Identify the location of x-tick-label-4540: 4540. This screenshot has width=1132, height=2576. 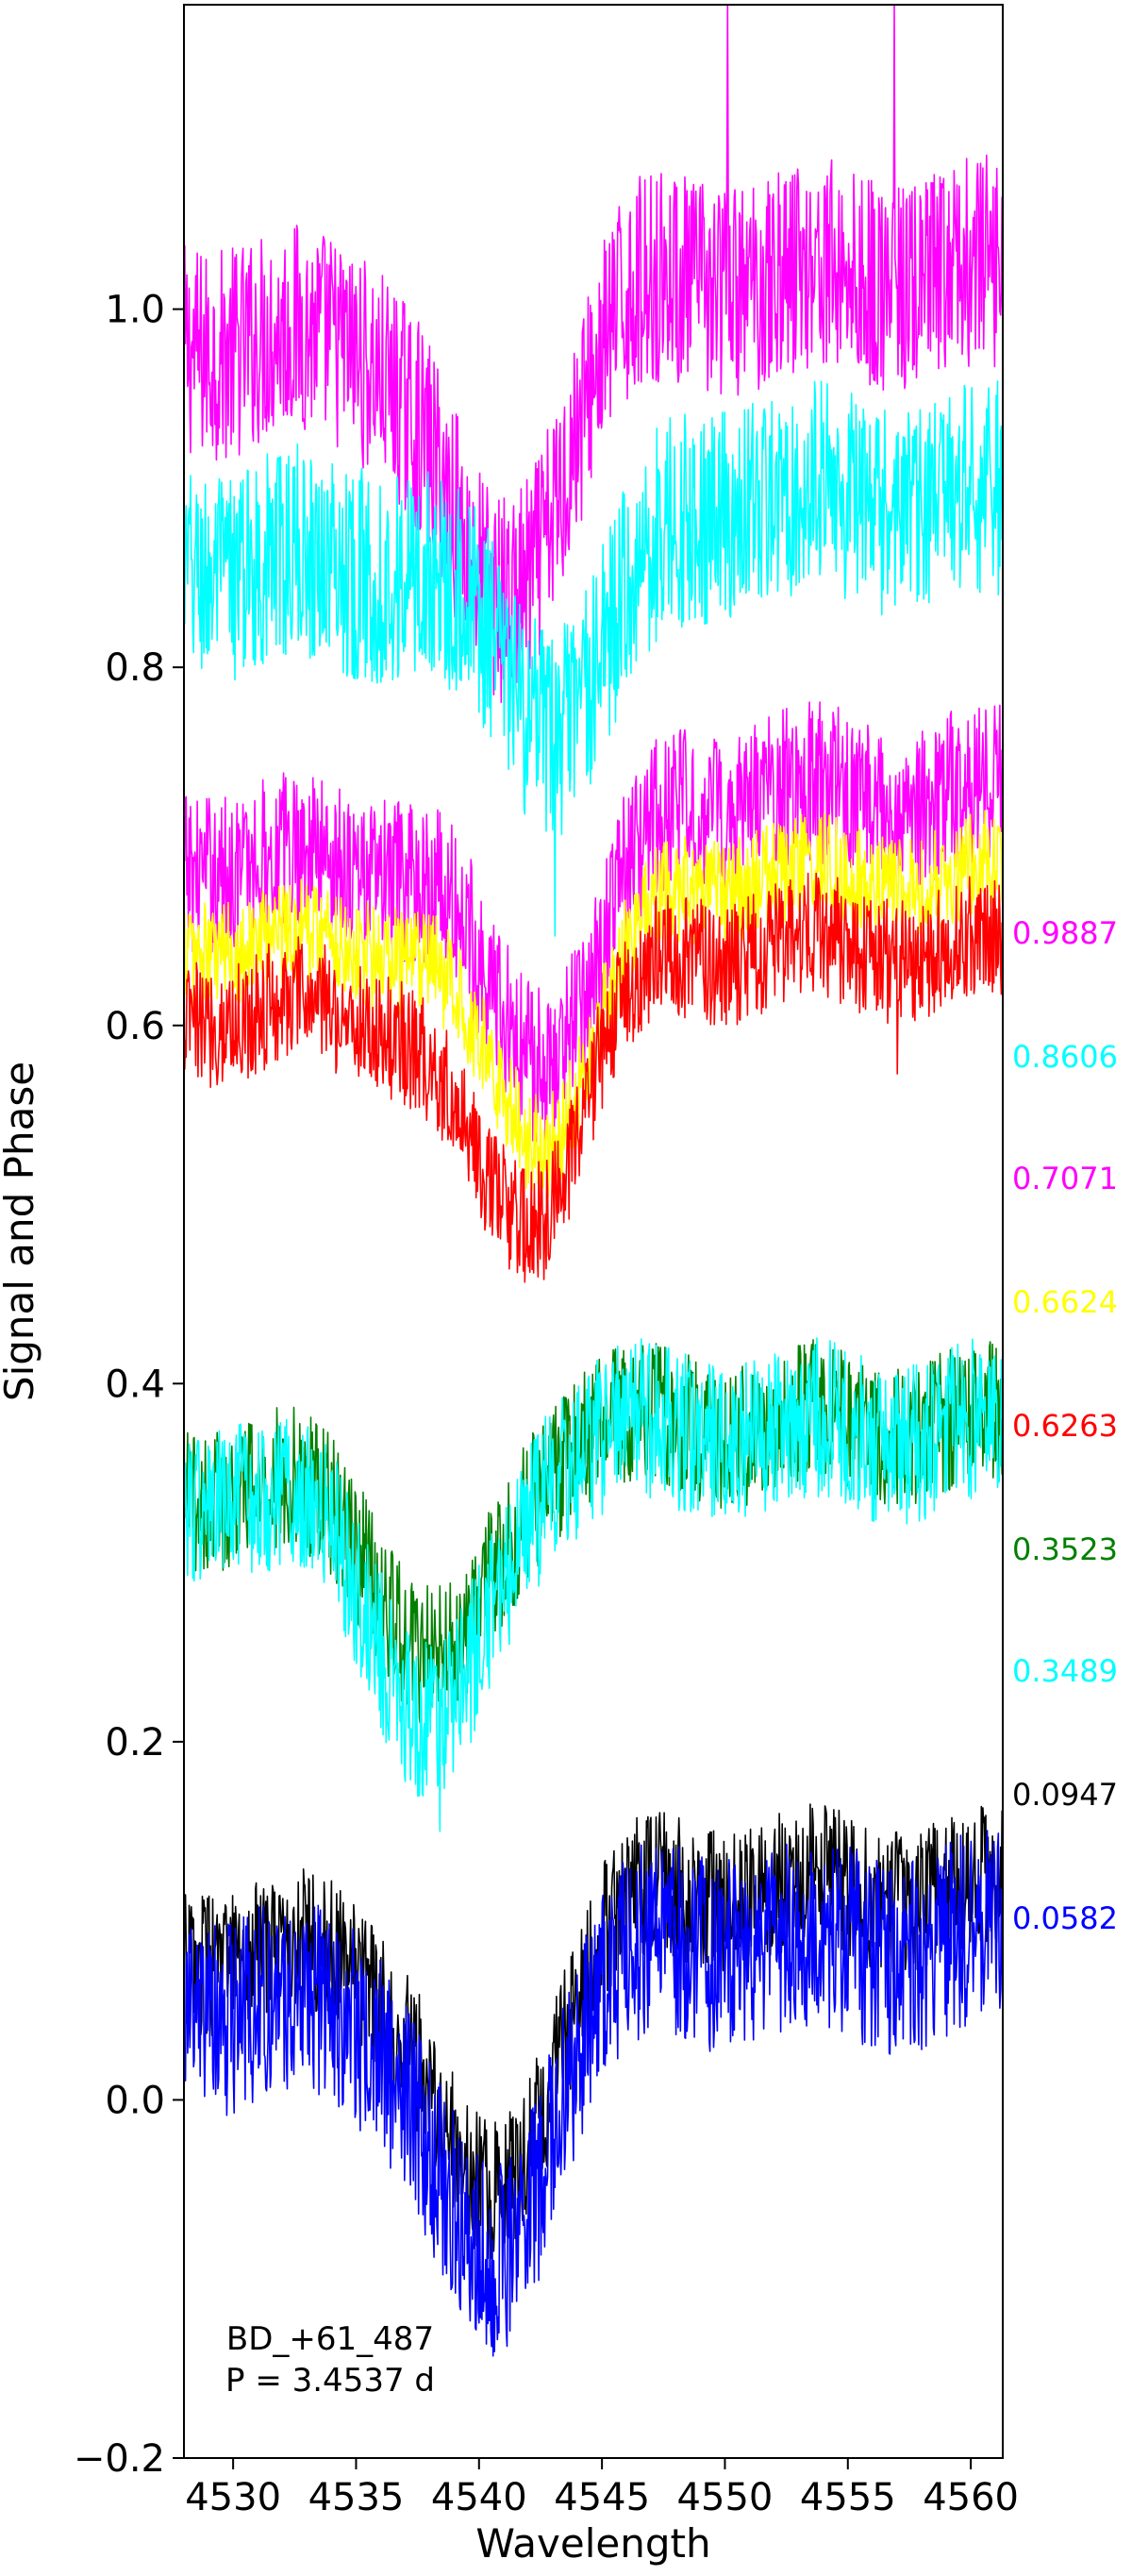
(479, 2497).